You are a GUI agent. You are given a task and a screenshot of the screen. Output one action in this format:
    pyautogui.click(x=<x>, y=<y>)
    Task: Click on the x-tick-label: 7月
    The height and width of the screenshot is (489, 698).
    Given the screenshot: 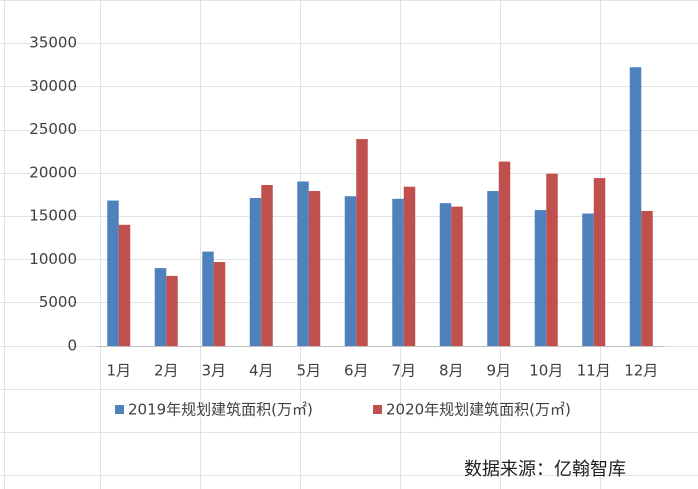 What is the action you would take?
    pyautogui.click(x=403, y=371)
    